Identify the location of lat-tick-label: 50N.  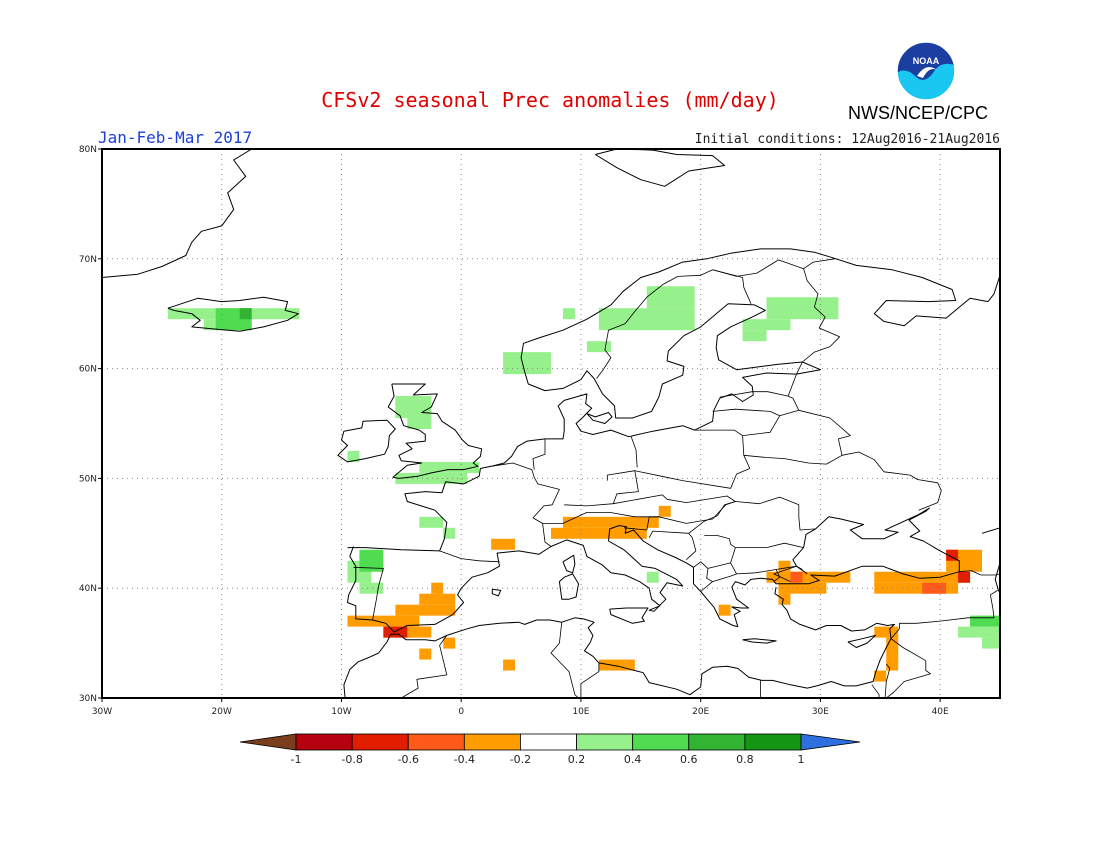
(88, 479).